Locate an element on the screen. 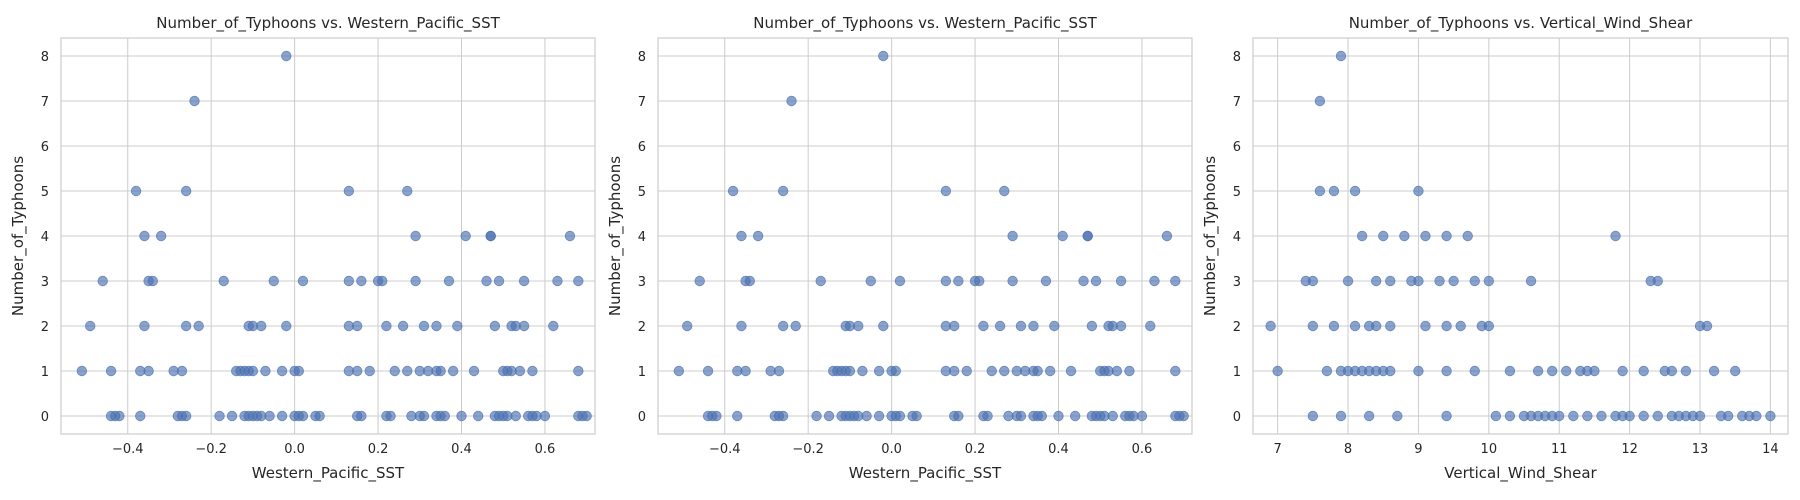 The image size is (1800, 500). y-axis-label: Number_of_Typhoons is located at coordinates (615, 236).